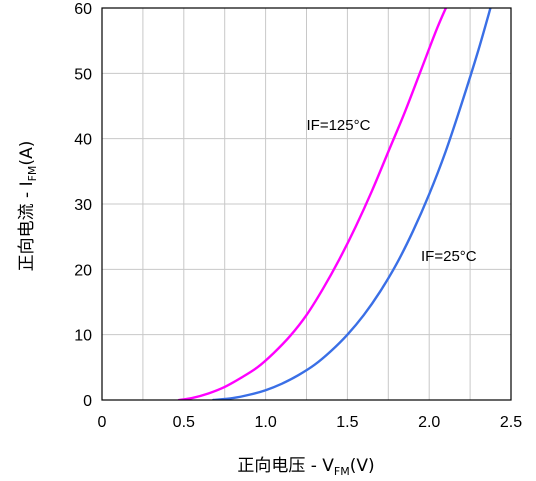 The image size is (536, 481). I want to click on y-tick-labels: 0 10 20 30 40 50 60, so click(83, 205).